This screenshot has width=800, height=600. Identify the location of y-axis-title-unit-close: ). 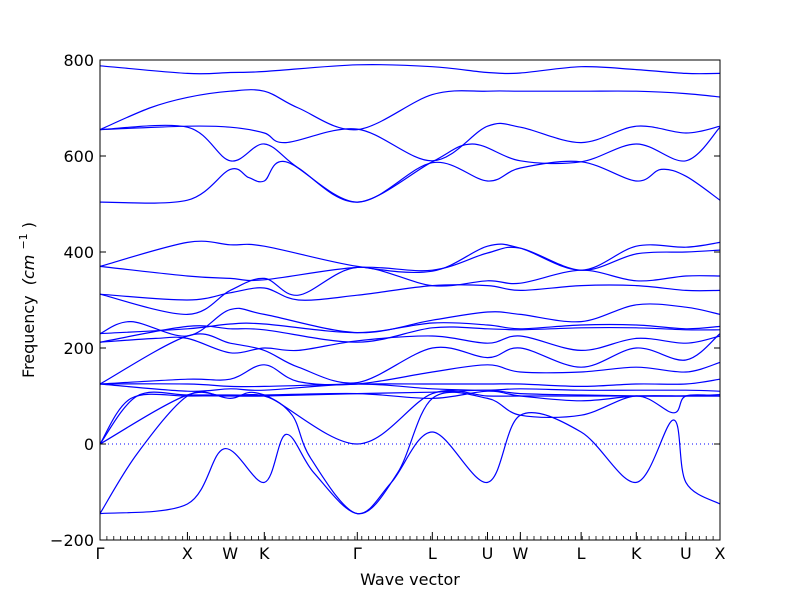
(28, 225).